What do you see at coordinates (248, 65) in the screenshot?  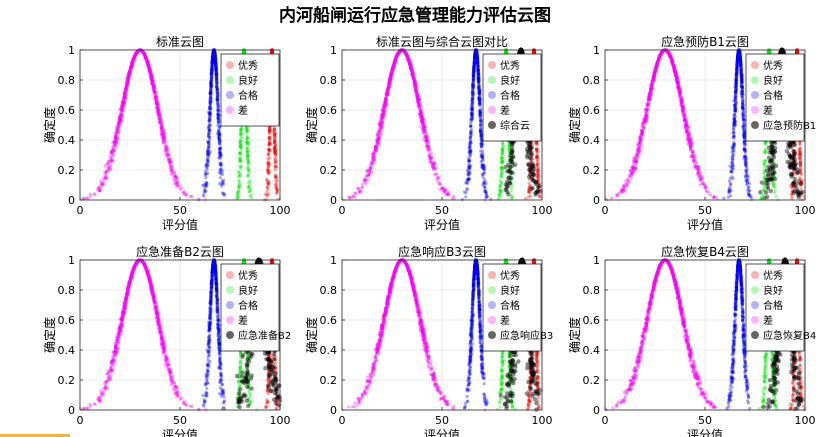 I see `legend-label: 优秀` at bounding box center [248, 65].